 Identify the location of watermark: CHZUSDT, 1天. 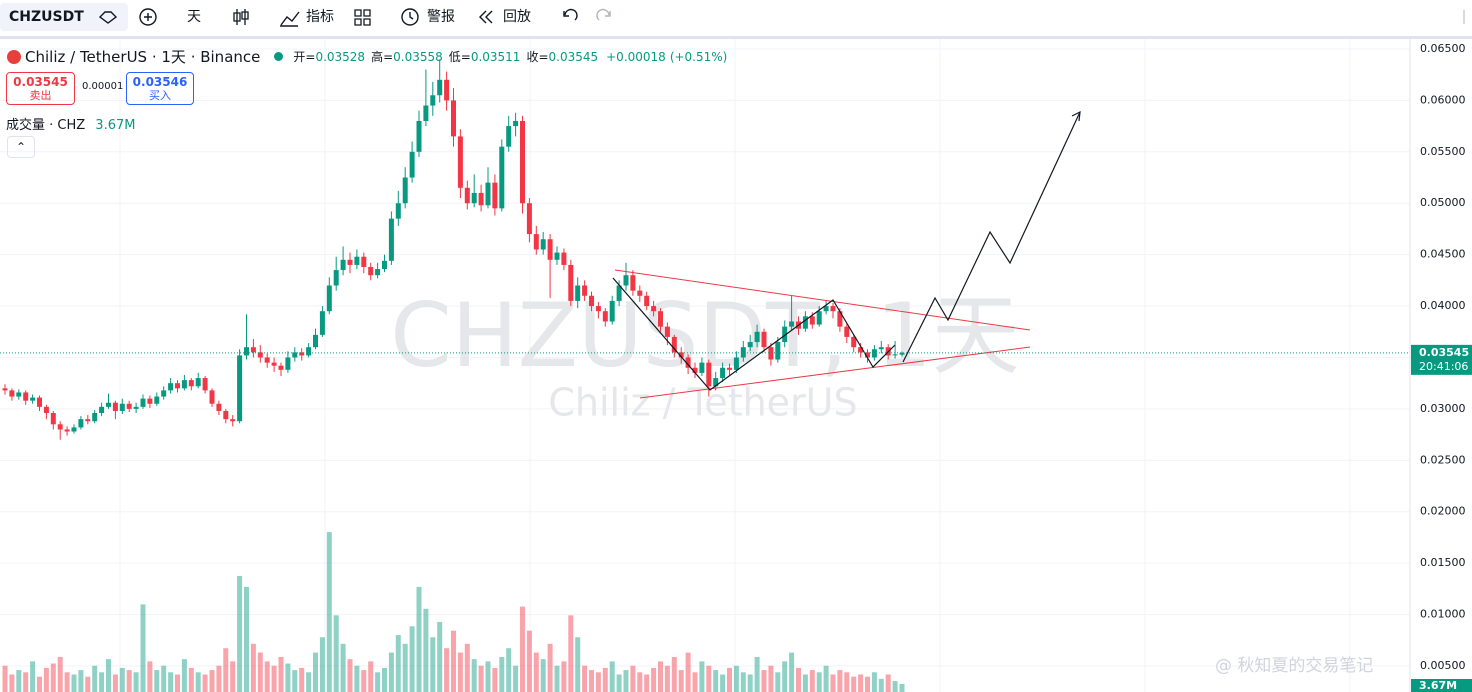
(705, 335).